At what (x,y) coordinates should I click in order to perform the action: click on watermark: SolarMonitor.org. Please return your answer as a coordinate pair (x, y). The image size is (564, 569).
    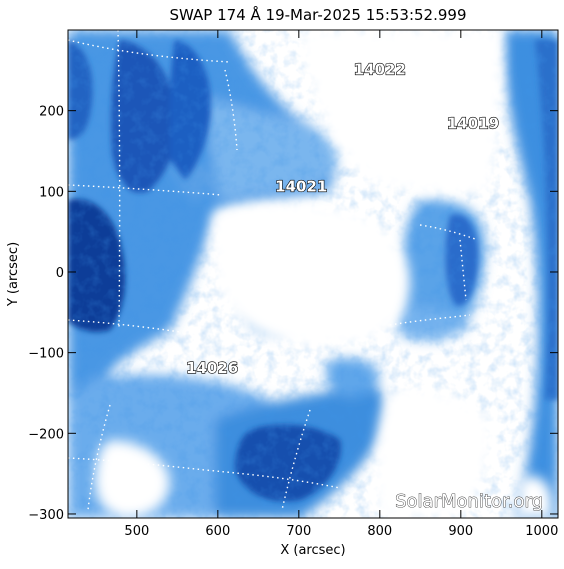
    Looking at the image, I should click on (469, 501).